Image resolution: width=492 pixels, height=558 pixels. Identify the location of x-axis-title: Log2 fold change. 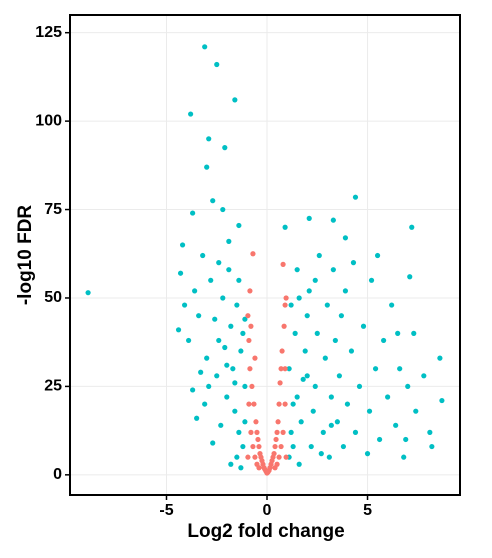
(265, 531).